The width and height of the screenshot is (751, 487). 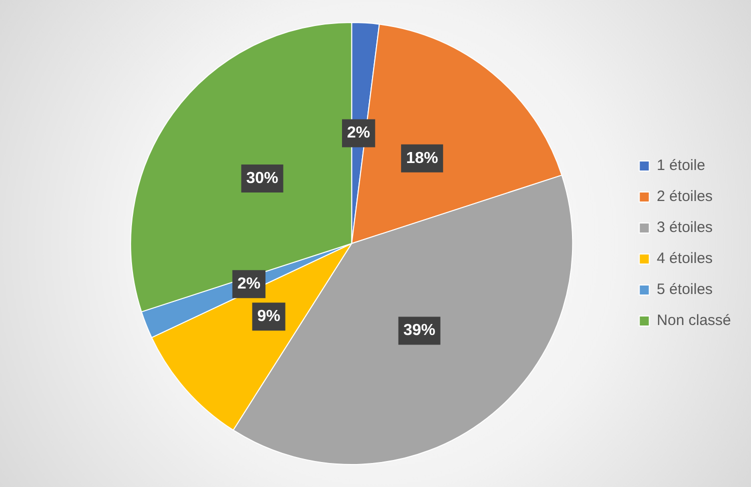 What do you see at coordinates (684, 197) in the screenshot?
I see `legend-label: 2 étoiles` at bounding box center [684, 197].